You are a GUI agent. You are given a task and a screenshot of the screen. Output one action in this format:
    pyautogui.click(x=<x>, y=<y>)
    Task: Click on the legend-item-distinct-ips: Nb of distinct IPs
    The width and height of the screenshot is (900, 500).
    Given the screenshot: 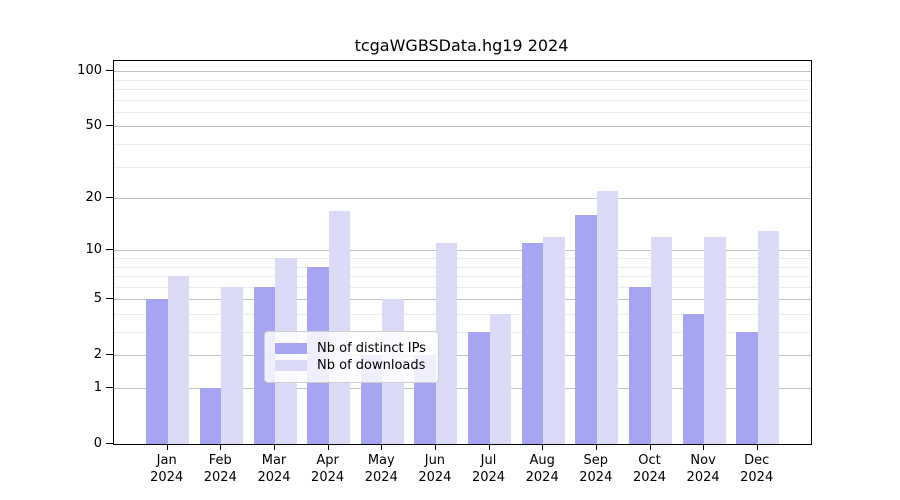 What is the action you would take?
    pyautogui.click(x=350, y=348)
    